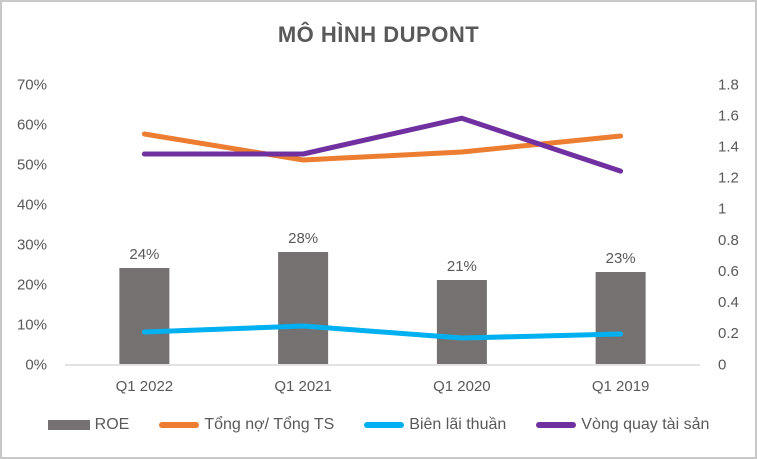 The image size is (757, 459). What do you see at coordinates (462, 266) in the screenshot?
I see `bar-data-label: 21%` at bounding box center [462, 266].